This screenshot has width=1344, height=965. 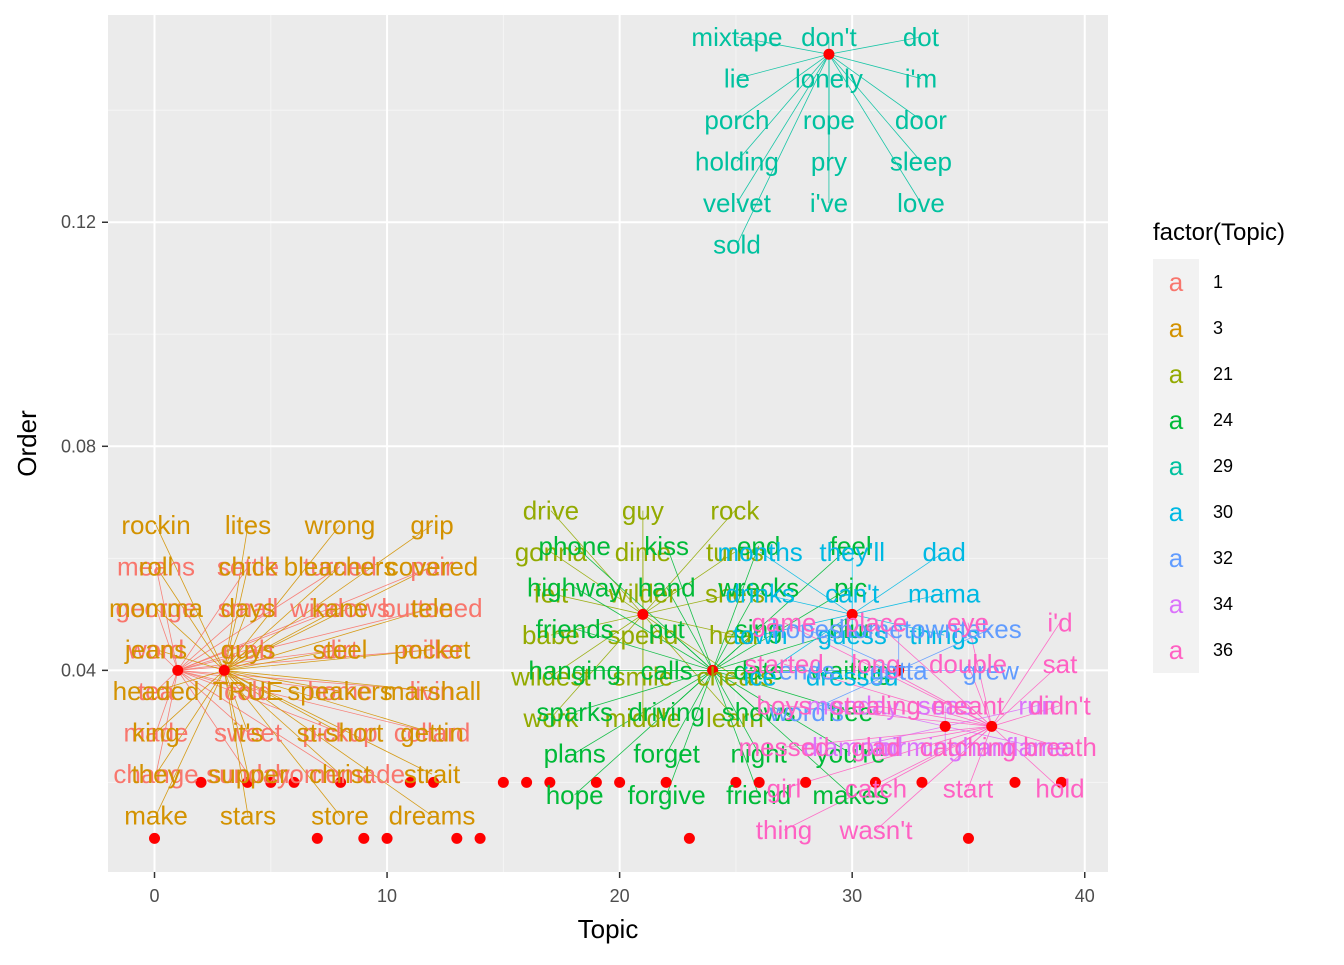 I want to click on word-label-4-2: dot, so click(x=921, y=37).